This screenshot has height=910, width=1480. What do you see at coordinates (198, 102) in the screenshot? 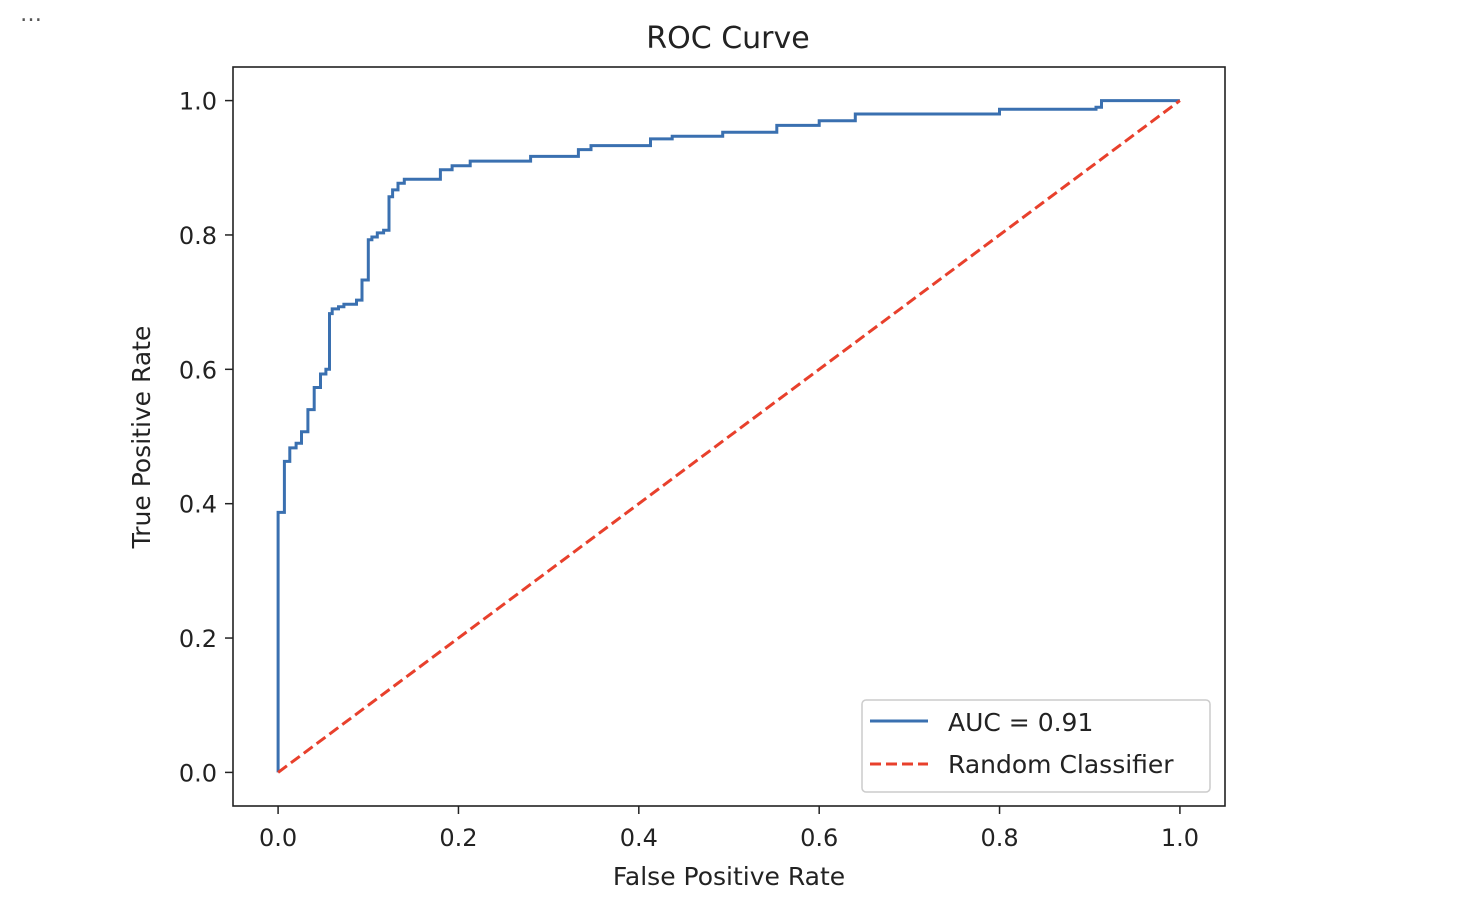
I see `y-tick-label: 1.0` at bounding box center [198, 102].